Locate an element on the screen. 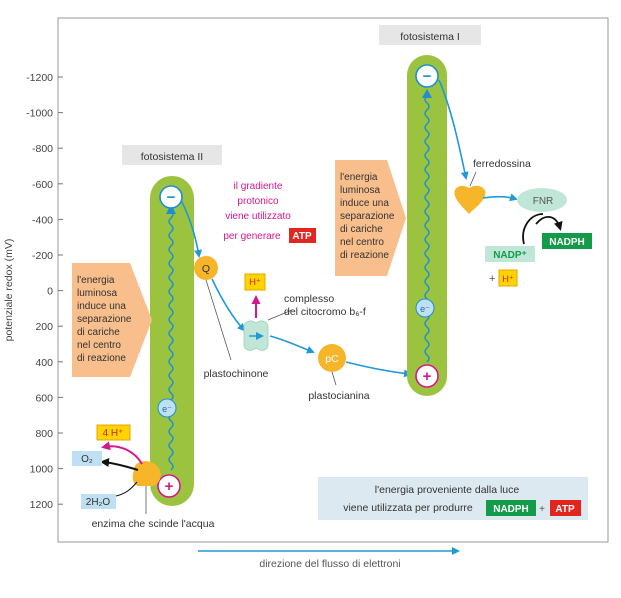 The width and height of the screenshot is (621, 598). y-tick-label: 800 is located at coordinates (44, 434).